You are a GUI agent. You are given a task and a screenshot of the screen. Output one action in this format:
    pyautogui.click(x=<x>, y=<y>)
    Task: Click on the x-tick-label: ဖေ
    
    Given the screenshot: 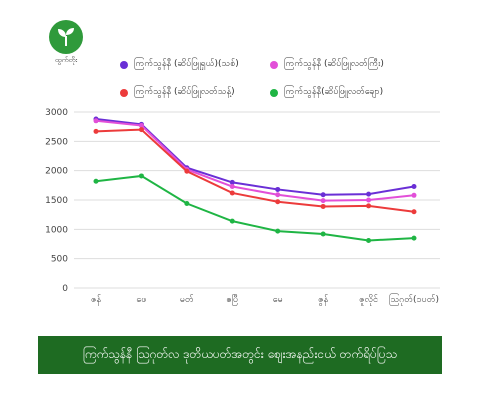 What is the action you would take?
    pyautogui.click(x=141, y=300)
    